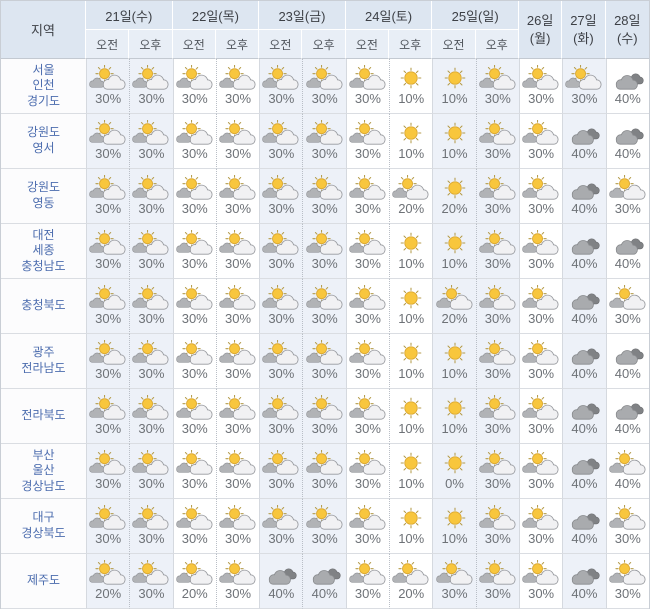  I want to click on region-cell: 제주도, so click(43, 581).